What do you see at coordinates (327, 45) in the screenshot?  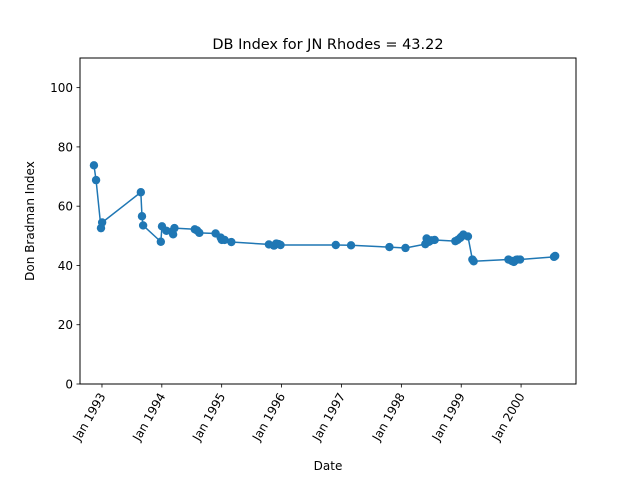 I see `chart-title: DB Index for JN Rhodes = 43.22` at bounding box center [327, 45].